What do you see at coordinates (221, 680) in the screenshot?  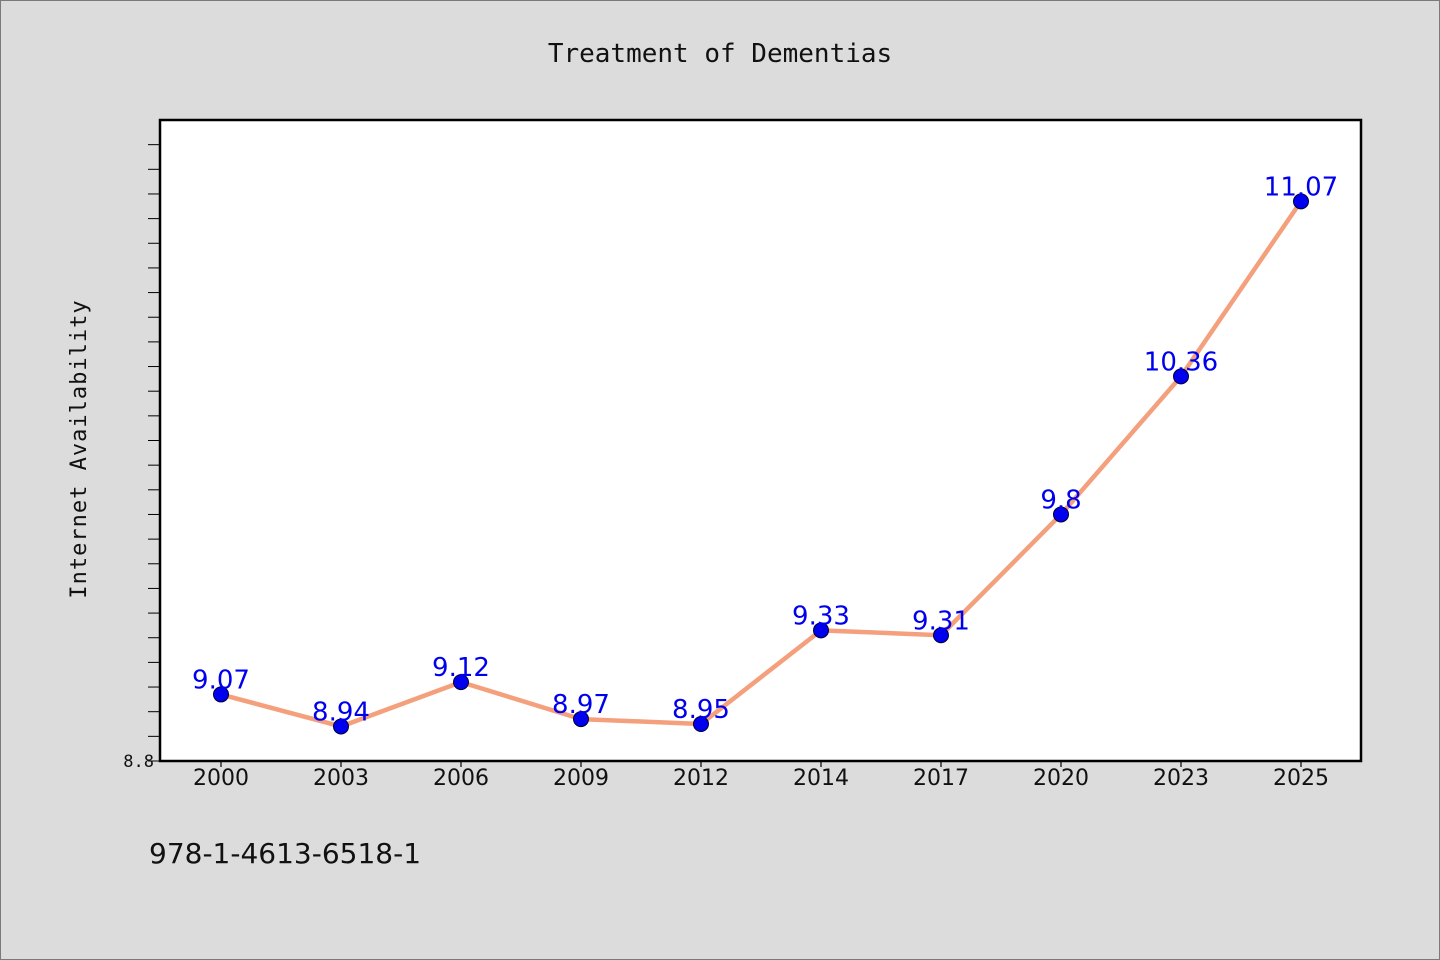 I see `data-label: 9.07` at bounding box center [221, 680].